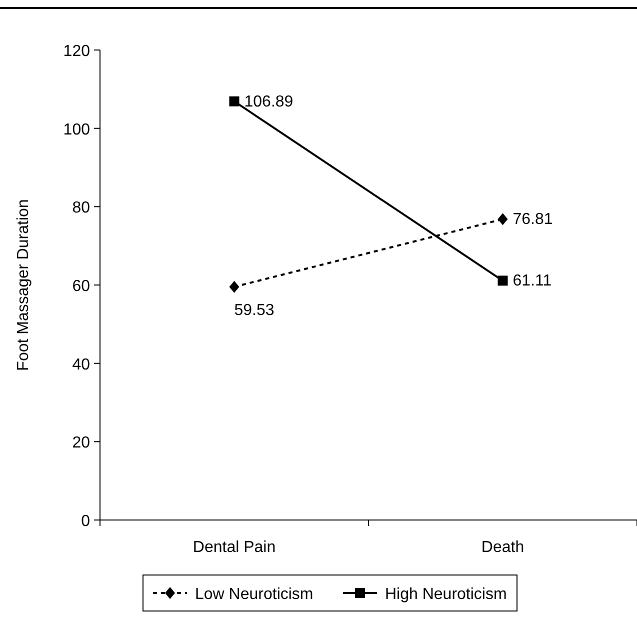 The width and height of the screenshot is (637, 639). Describe the element at coordinates (81, 208) in the screenshot. I see `y-tick-label: 80` at that location.